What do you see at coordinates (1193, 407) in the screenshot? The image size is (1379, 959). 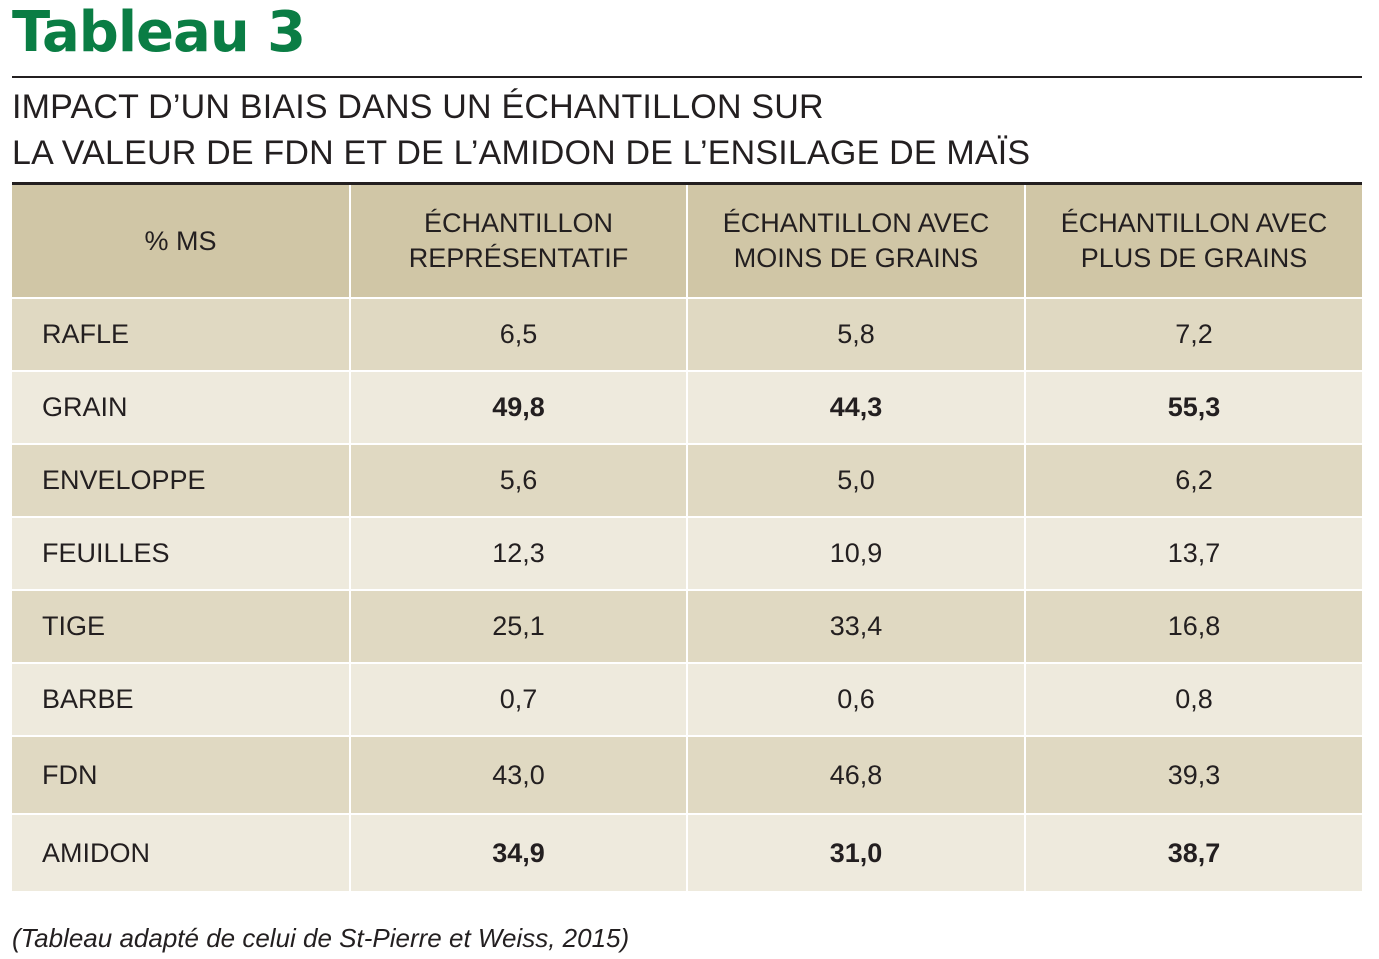 I see `table-cell: 55,3` at bounding box center [1193, 407].